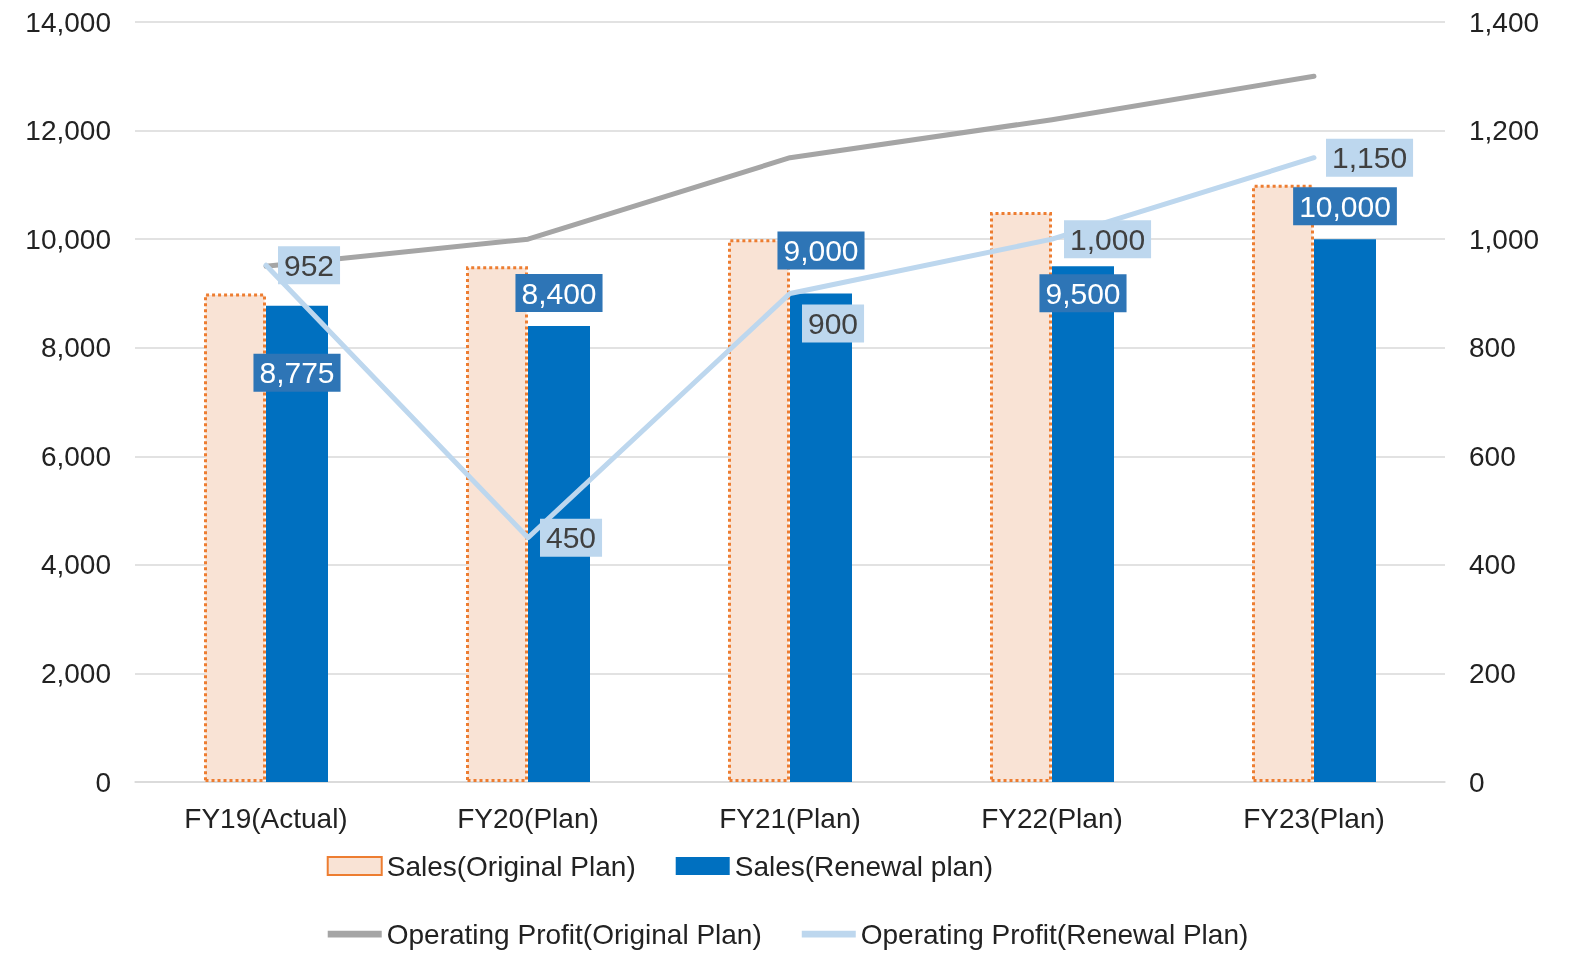  I want to click on data-label: 8,400, so click(559, 293).